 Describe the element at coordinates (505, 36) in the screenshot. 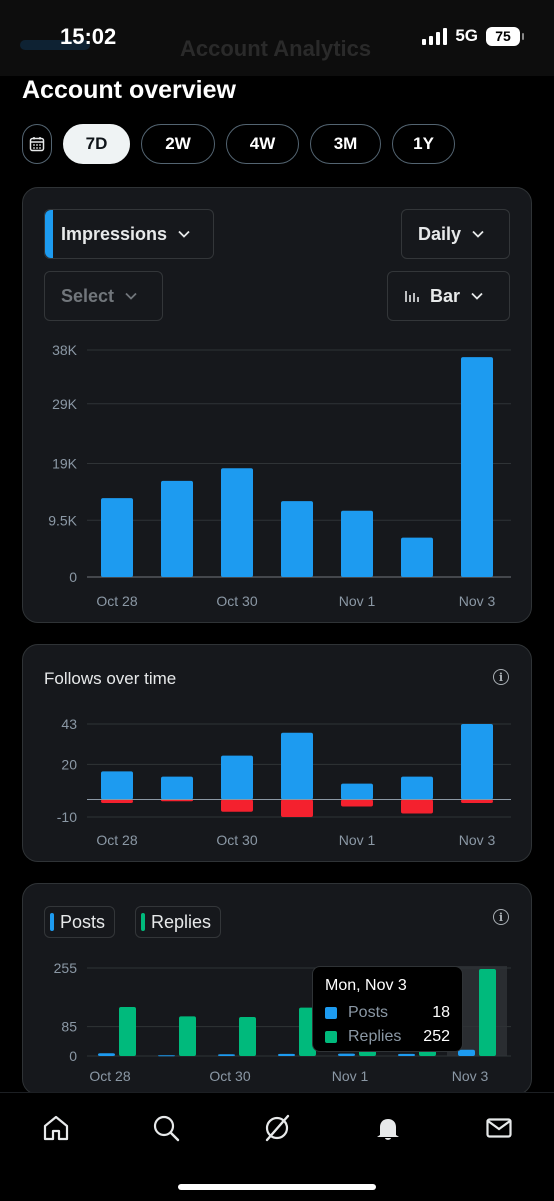

I see `battery-icon: 75` at that location.